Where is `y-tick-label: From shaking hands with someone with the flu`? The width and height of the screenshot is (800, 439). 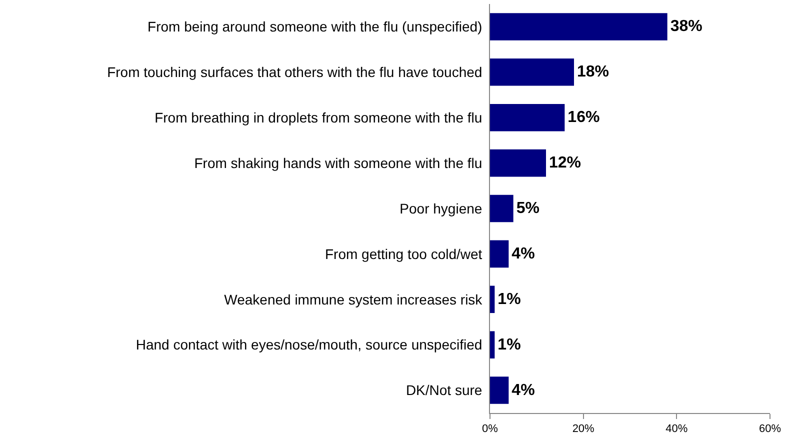
y-tick-label: From shaking hands with someone with the flu is located at coordinates (338, 162).